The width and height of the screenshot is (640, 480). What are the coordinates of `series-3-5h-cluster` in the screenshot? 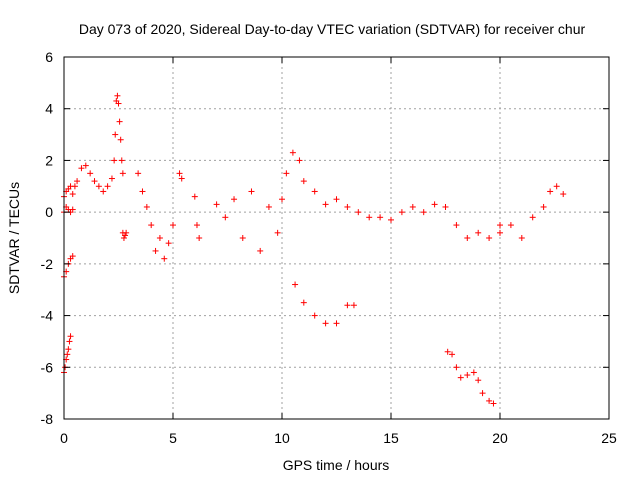 It's located at (155, 216).